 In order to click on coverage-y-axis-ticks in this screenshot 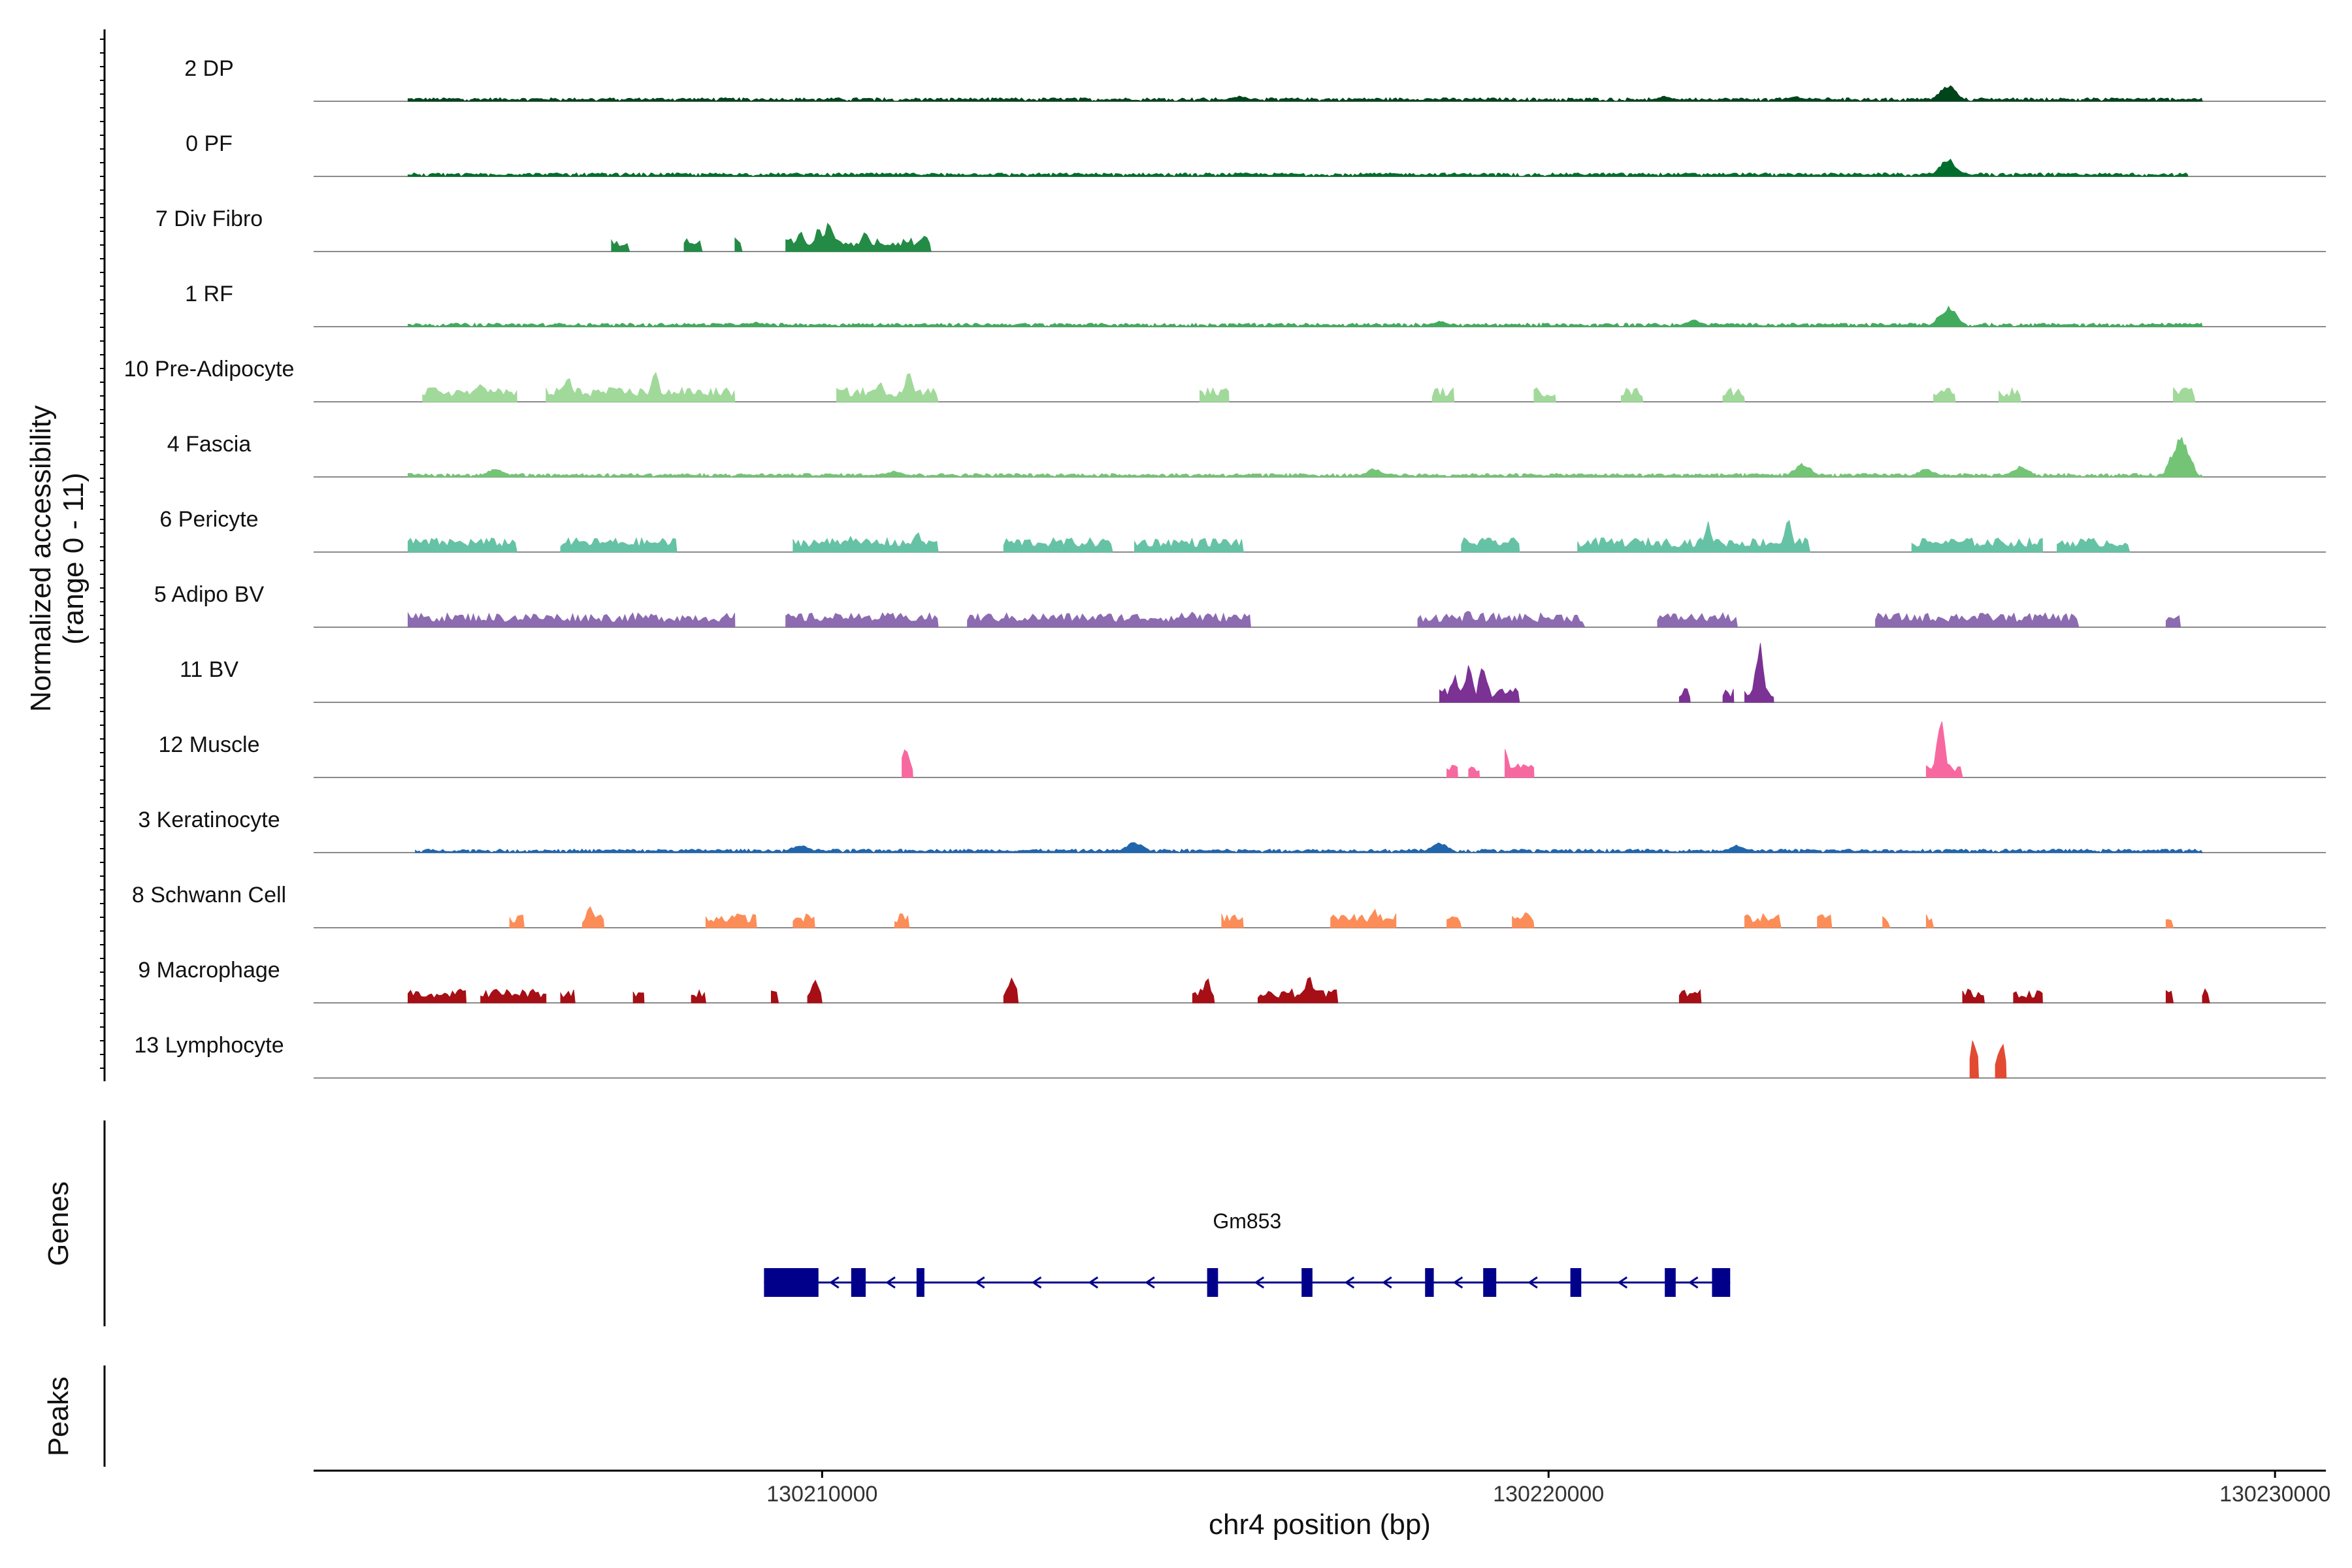, I will do `click(102, 554)`.